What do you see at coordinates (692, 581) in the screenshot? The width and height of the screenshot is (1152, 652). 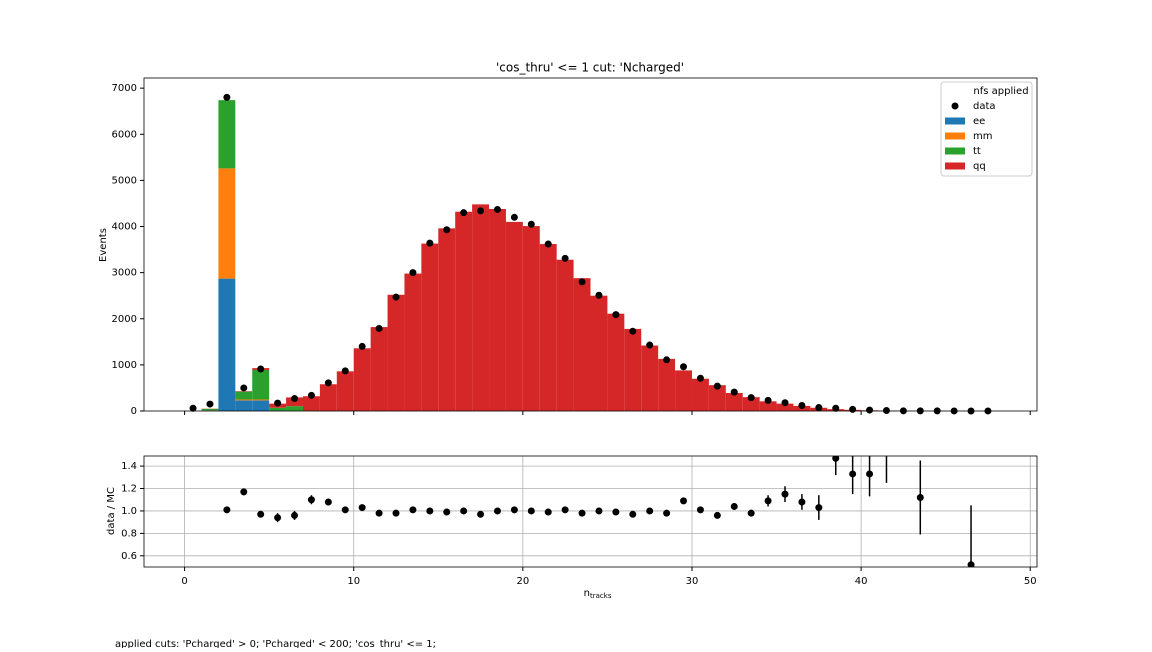 I see `x-tick-label: 30` at bounding box center [692, 581].